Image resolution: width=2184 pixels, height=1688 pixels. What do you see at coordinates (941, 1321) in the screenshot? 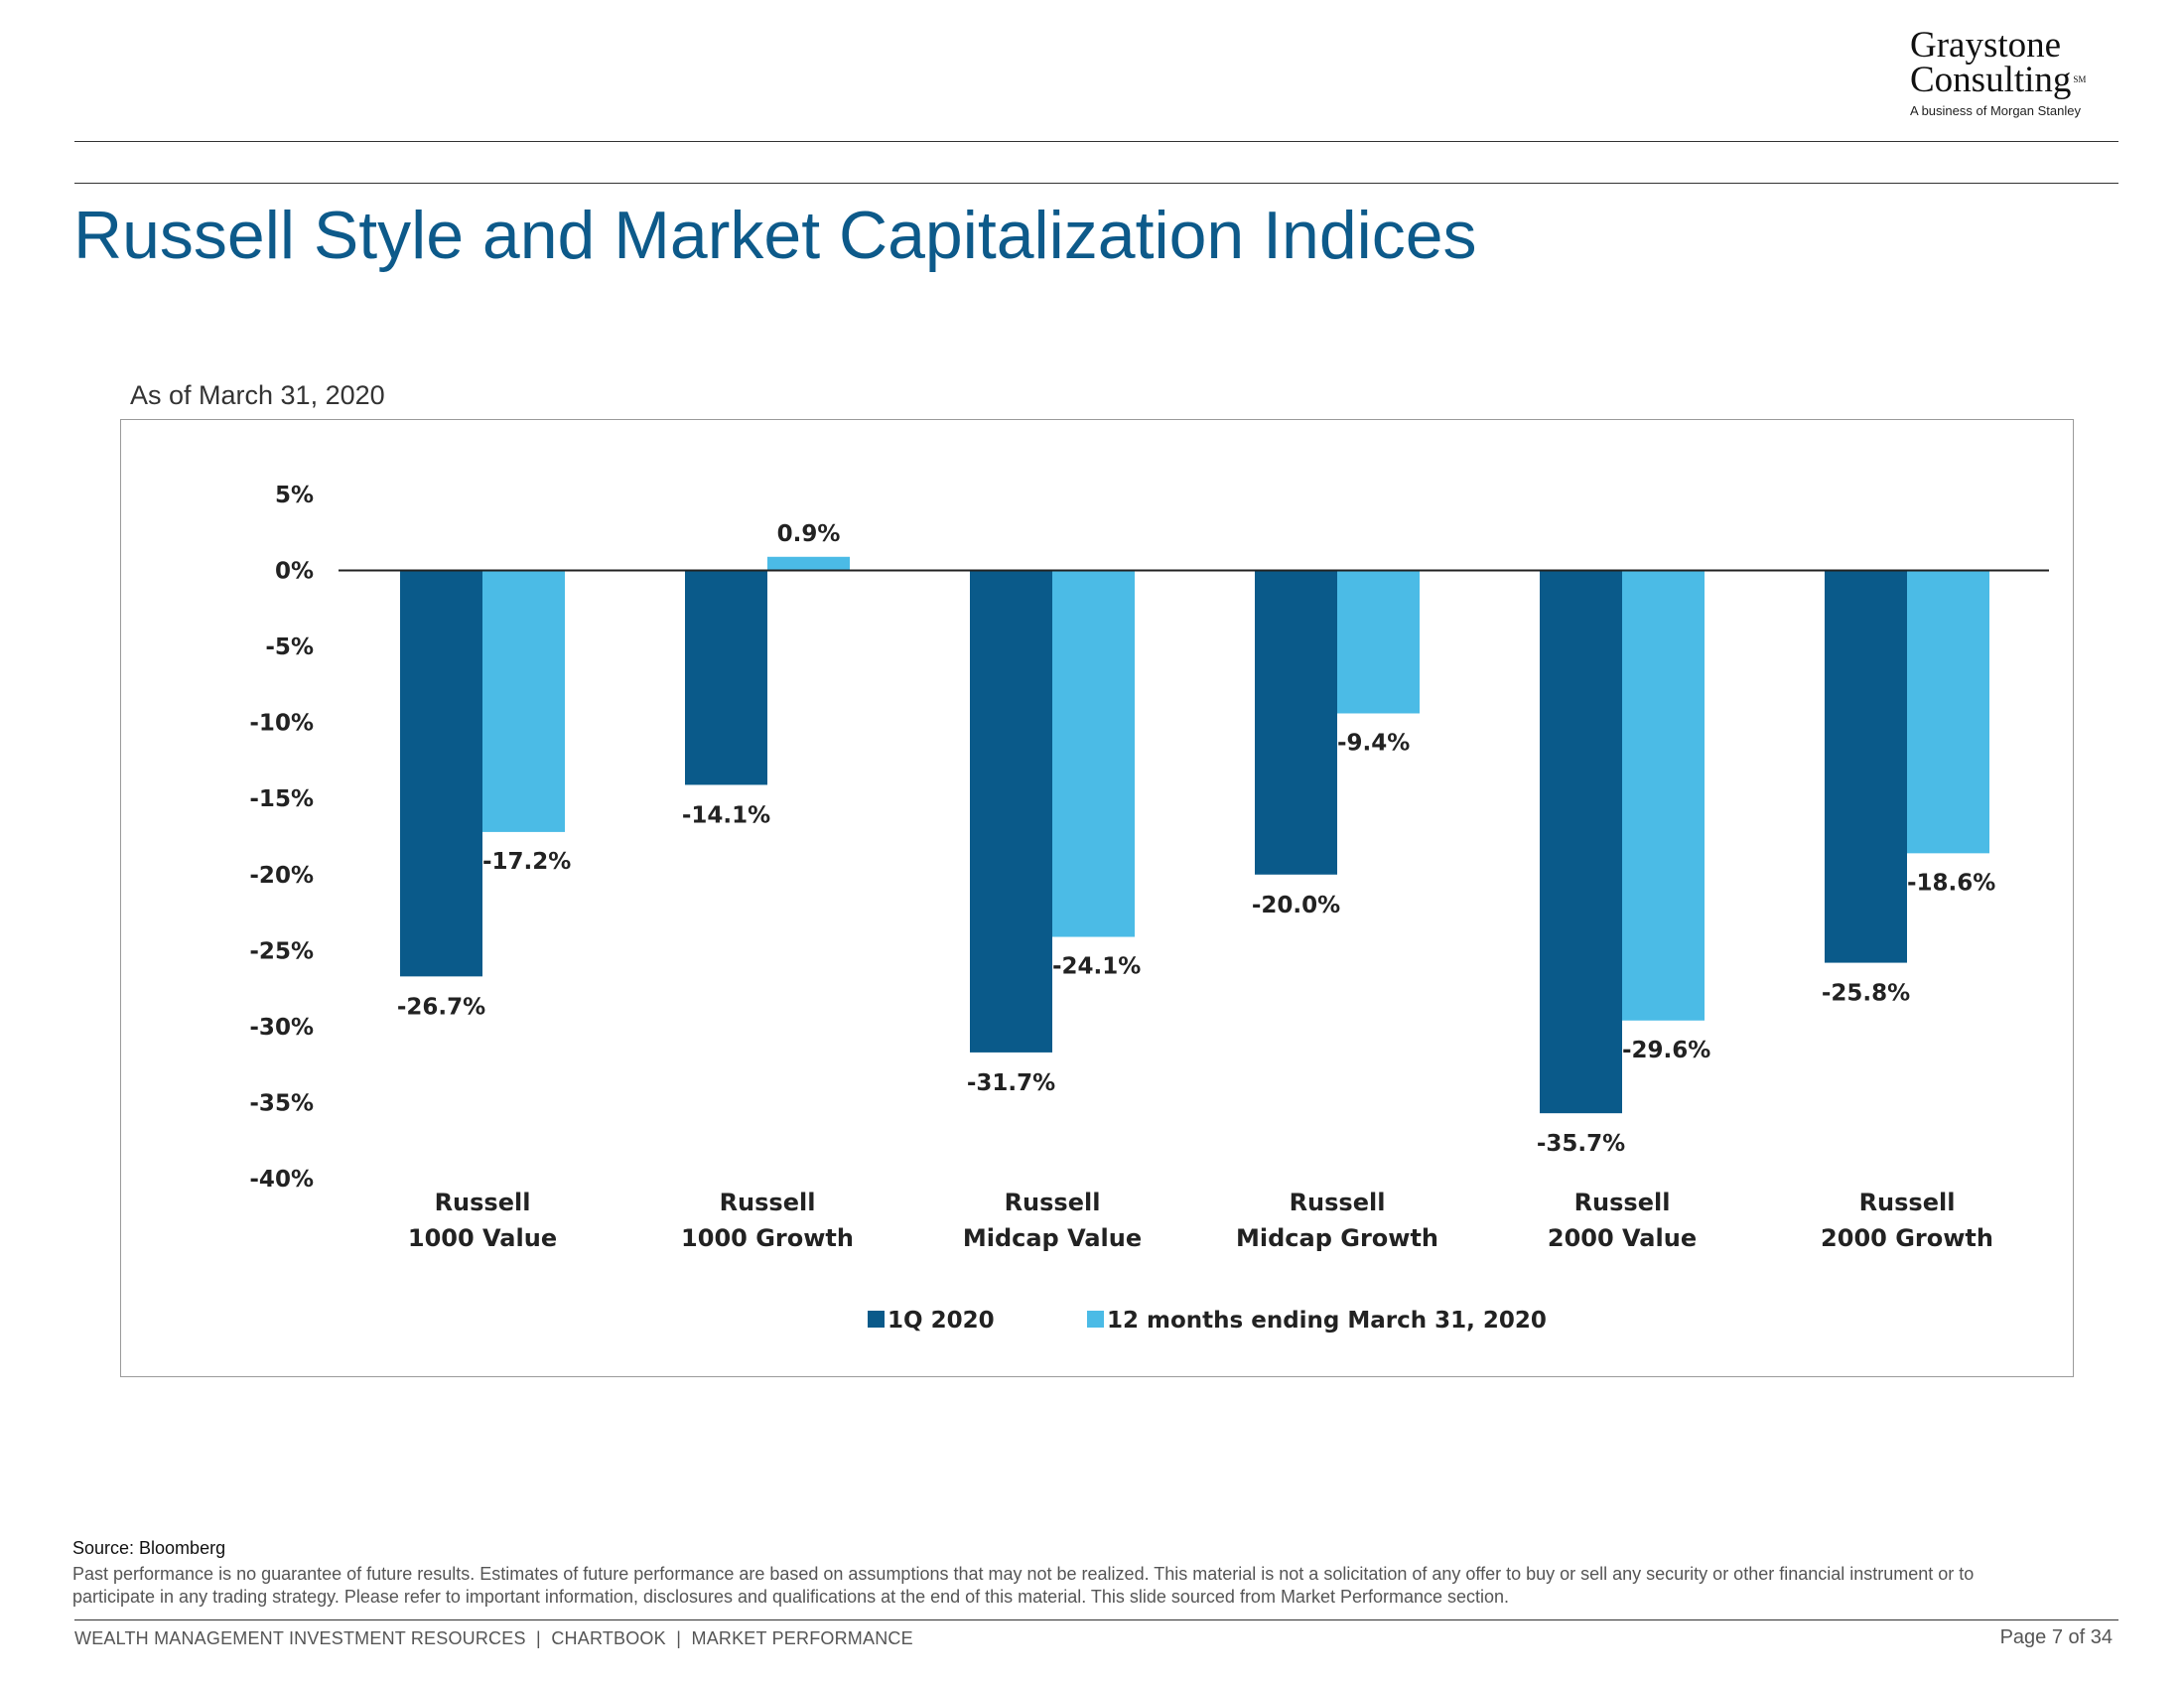
I see `legend-label: 1Q 2020` at bounding box center [941, 1321].